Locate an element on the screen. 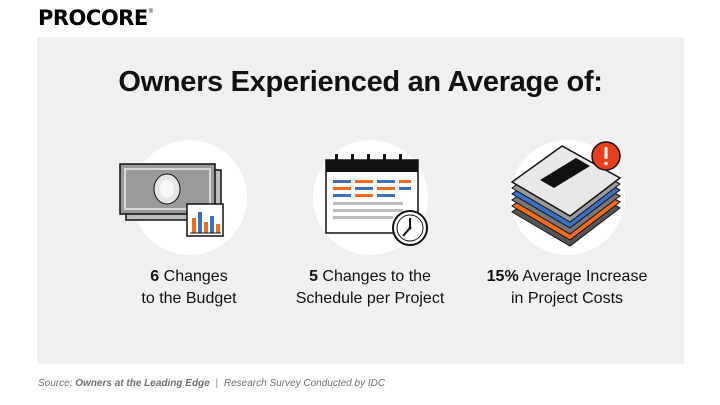 The height and width of the screenshot is (405, 720). stat-budget-changes: 6 Changes to the Budget is located at coordinates (189, 235).